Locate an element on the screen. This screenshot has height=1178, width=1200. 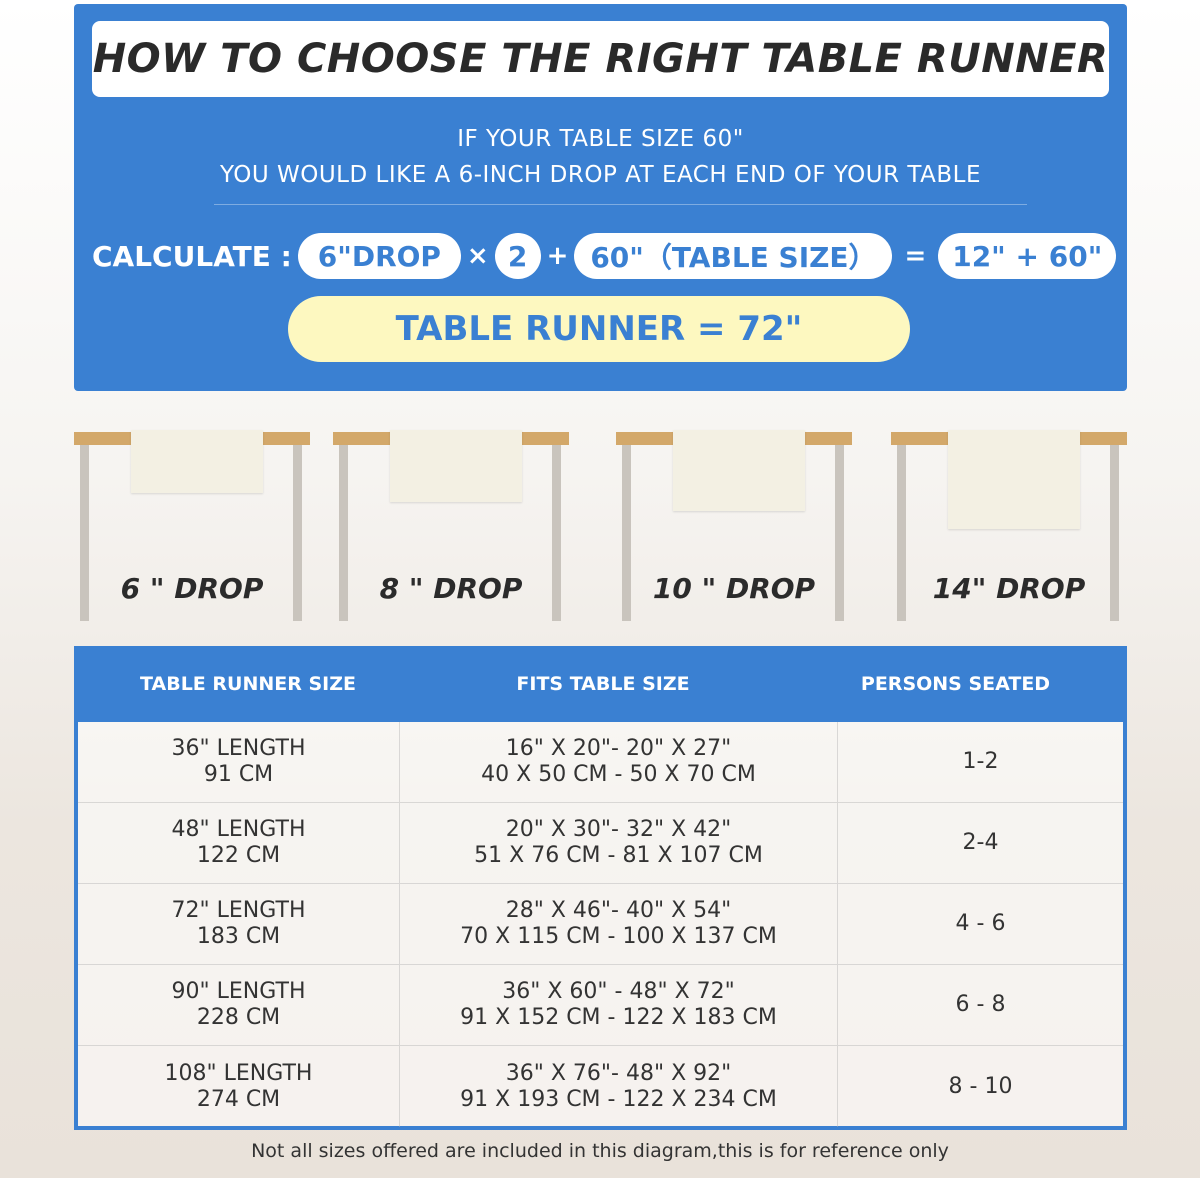
length-cm: 274 CM is located at coordinates (238, 1099).